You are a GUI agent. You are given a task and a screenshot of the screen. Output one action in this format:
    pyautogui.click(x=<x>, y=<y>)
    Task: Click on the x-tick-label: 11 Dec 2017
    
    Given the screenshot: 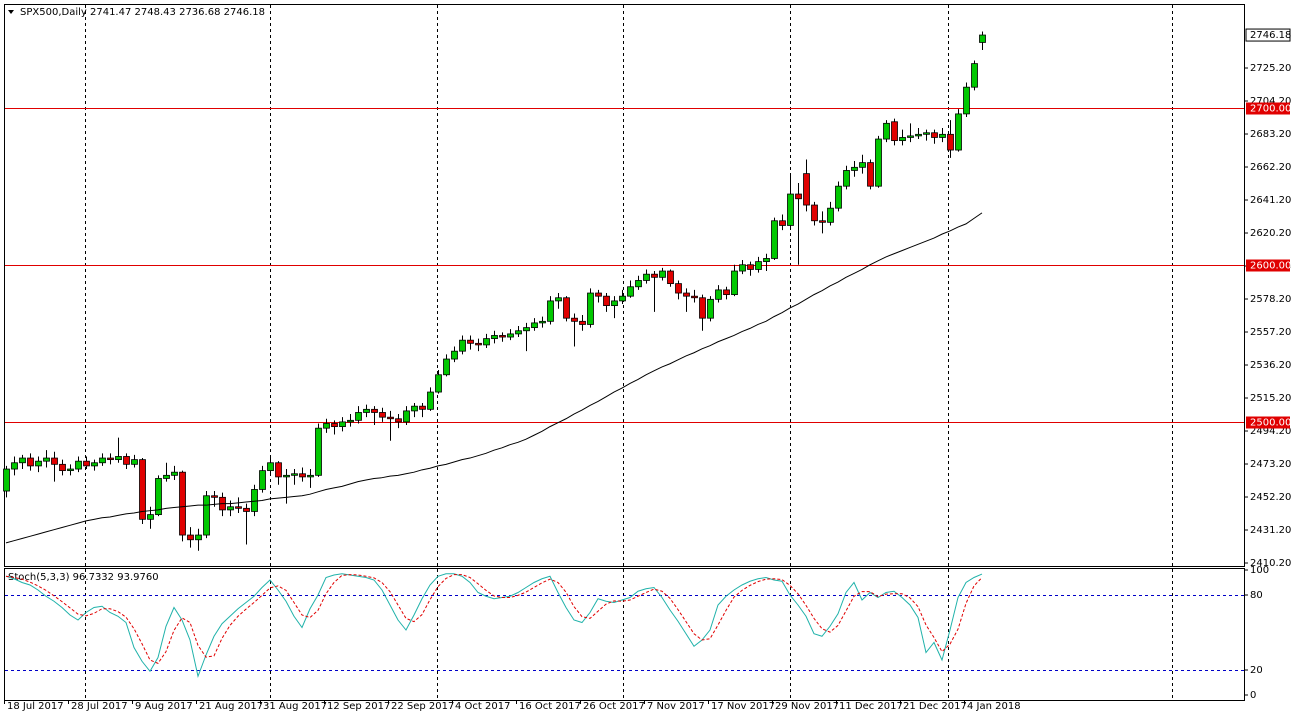 What is the action you would take?
    pyautogui.click(x=871, y=706)
    